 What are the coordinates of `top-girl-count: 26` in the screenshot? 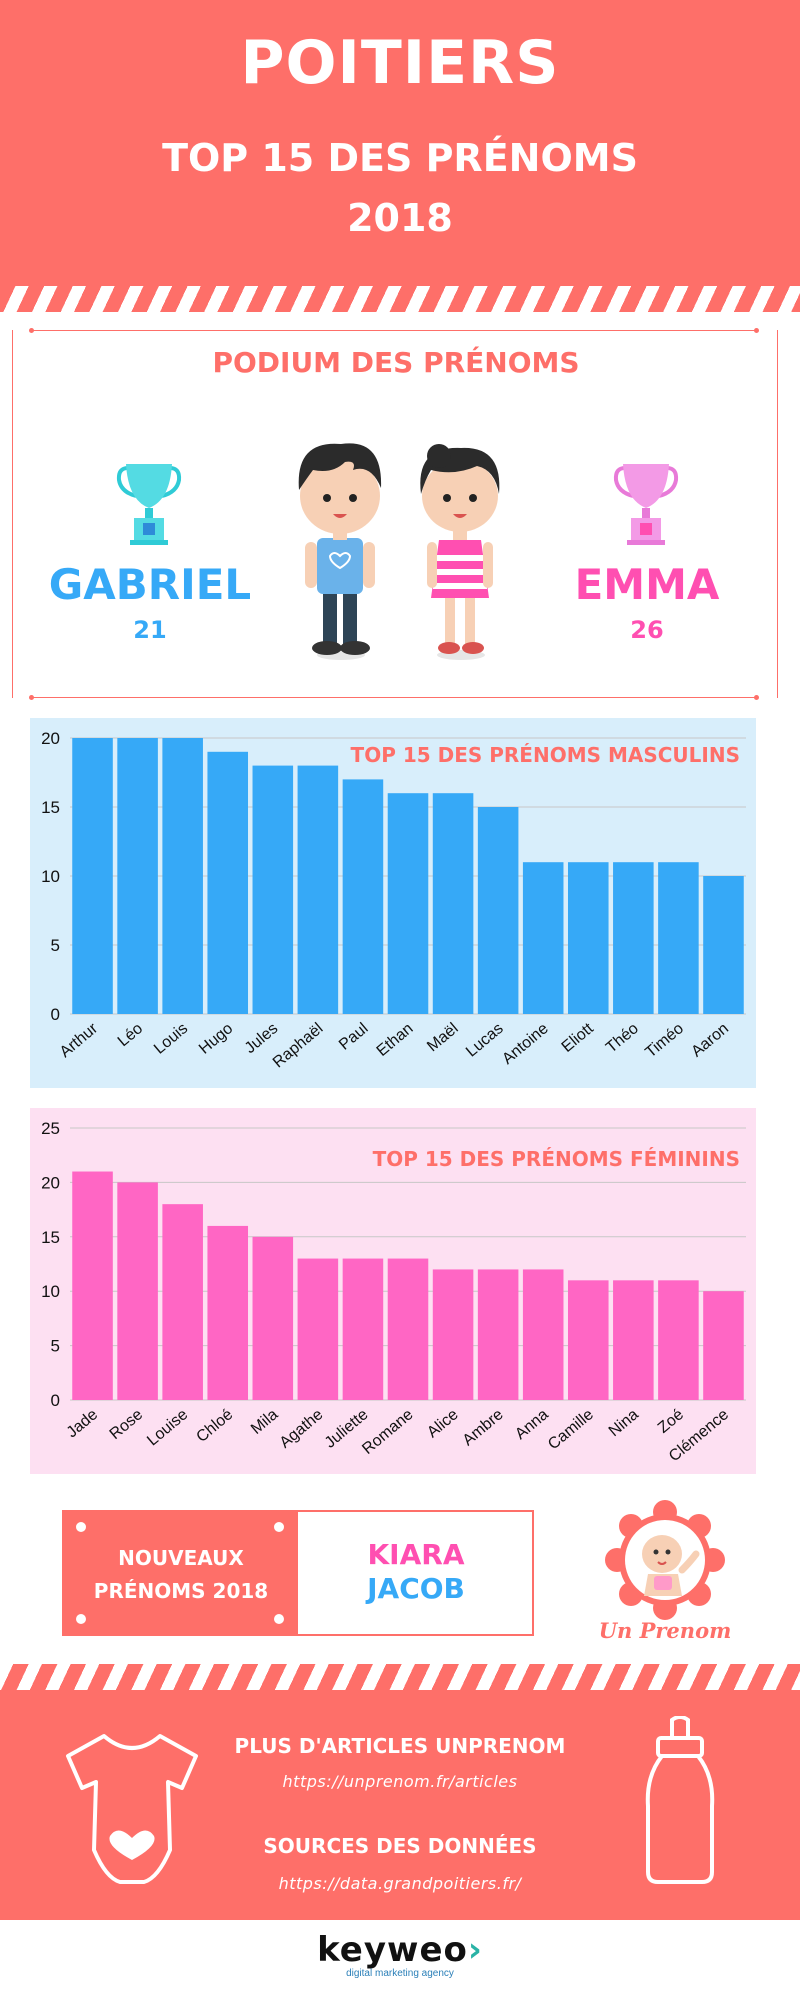 It's located at (647, 630).